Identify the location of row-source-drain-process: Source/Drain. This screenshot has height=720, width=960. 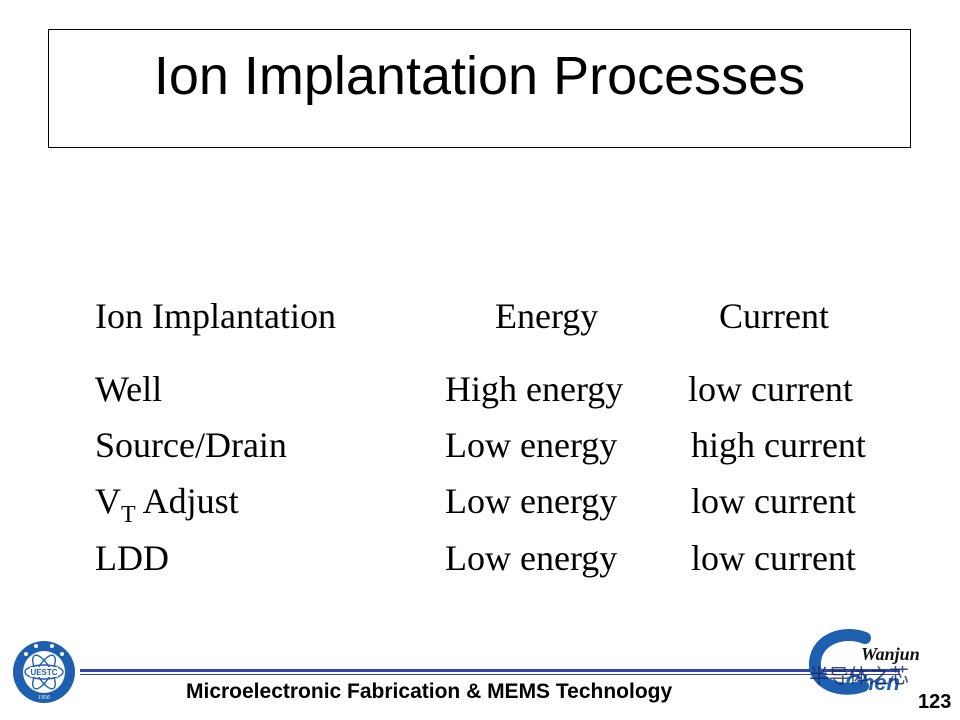
(191, 445).